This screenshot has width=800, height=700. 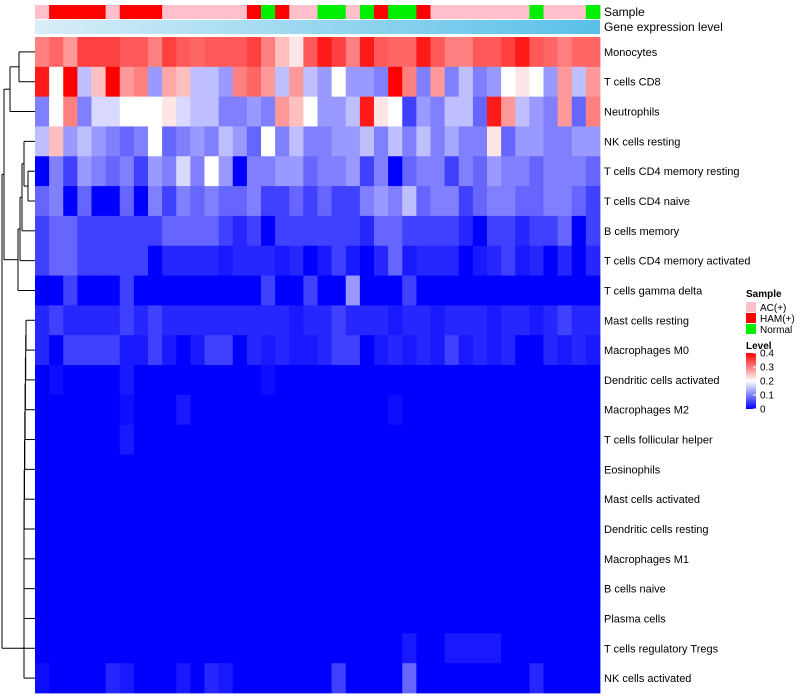 I want to click on legend-sample-label: Normal, so click(x=776, y=330).